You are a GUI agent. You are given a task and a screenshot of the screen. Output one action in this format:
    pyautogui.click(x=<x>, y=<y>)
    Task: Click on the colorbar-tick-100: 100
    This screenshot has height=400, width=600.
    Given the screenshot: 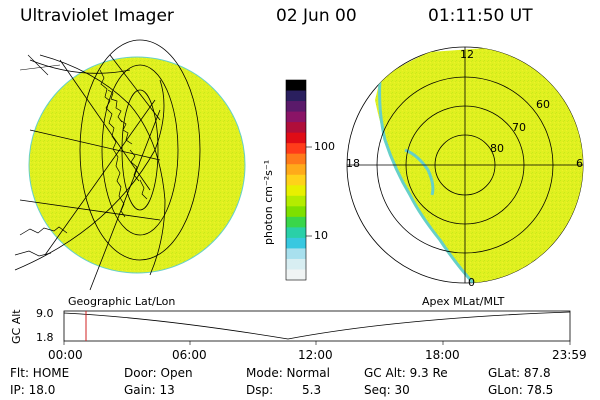 What is the action you would take?
    pyautogui.click(x=324, y=146)
    